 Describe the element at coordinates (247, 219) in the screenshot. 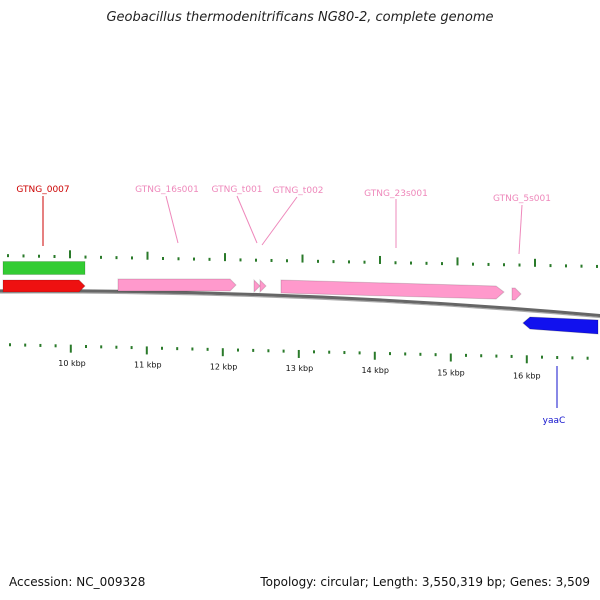

I see `leader-gtng-t001` at that location.